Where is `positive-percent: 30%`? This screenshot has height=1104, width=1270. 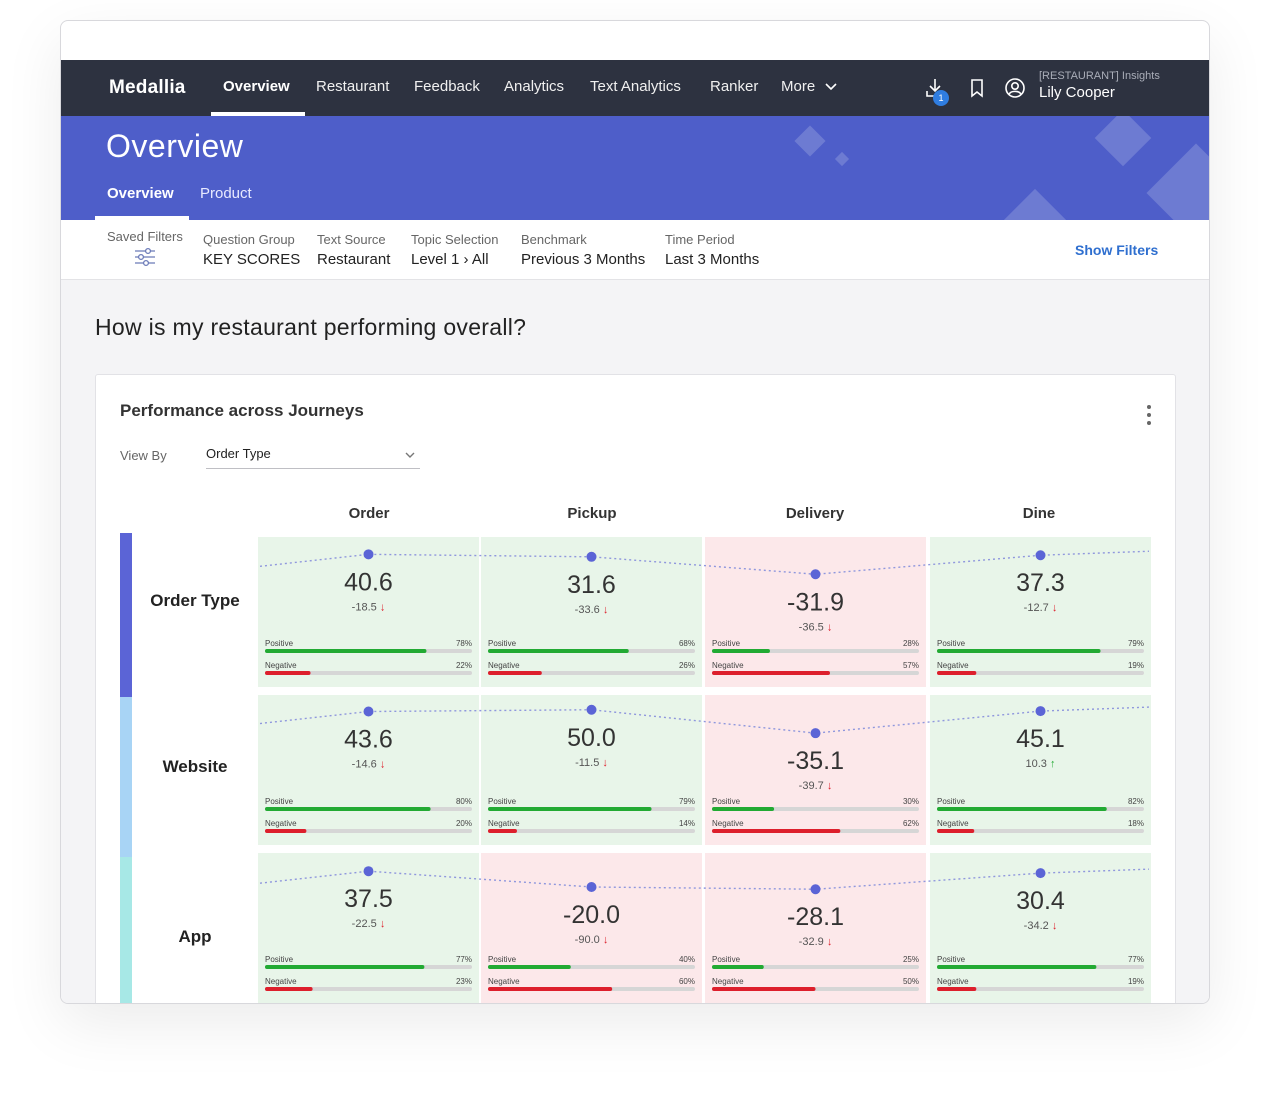
positive-percent: 30% is located at coordinates (911, 801).